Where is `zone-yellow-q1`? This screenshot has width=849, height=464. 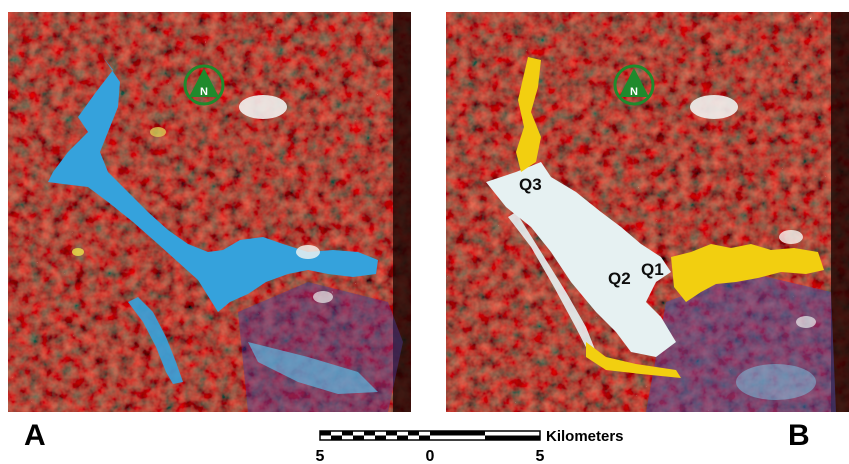
zone-yellow-q1 is located at coordinates (747, 273).